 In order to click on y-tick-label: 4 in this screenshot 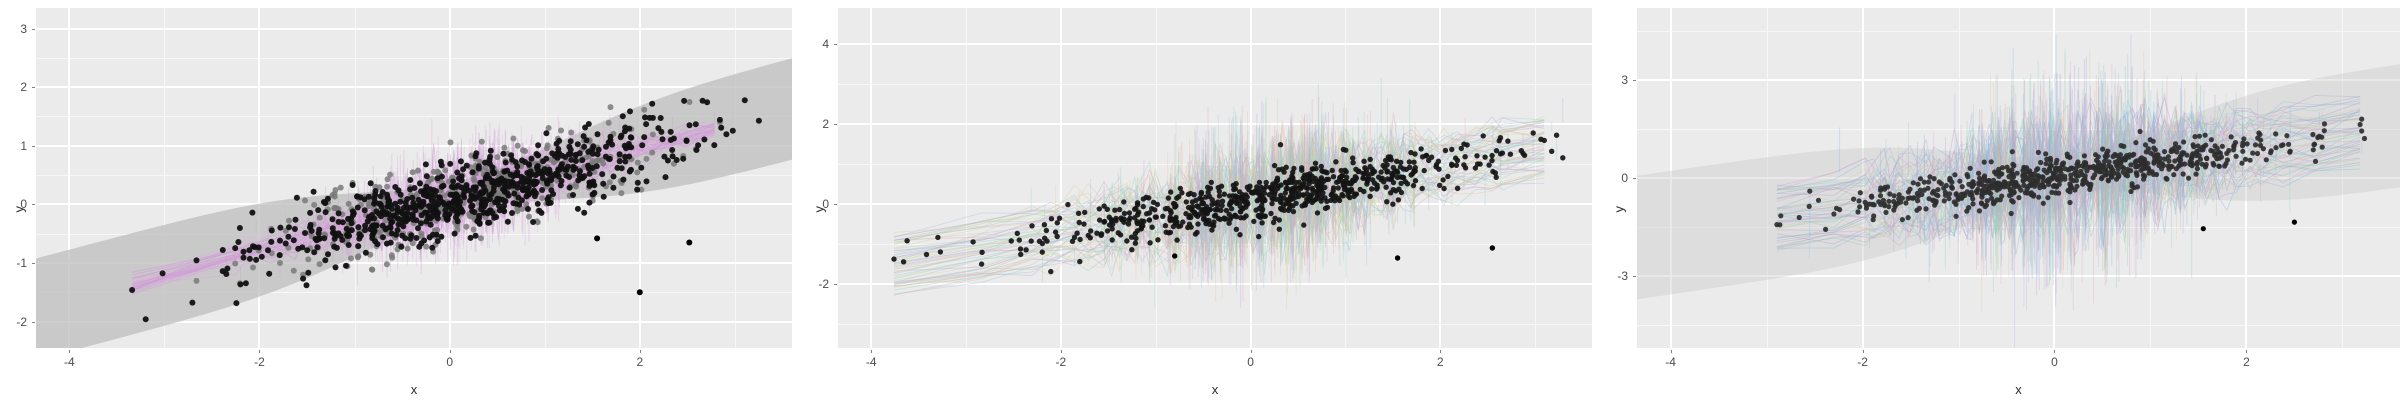, I will do `click(825, 44)`.